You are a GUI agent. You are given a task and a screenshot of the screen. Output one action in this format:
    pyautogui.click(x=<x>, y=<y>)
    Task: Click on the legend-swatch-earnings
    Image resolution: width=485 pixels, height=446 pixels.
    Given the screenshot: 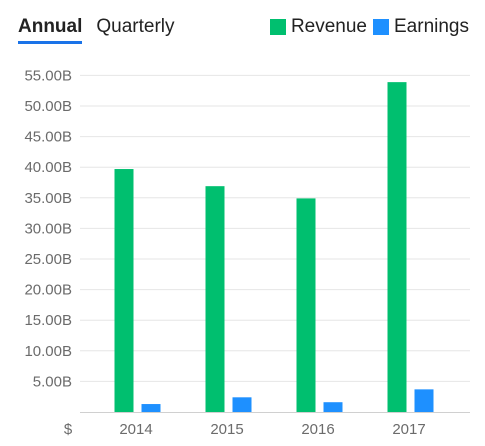 What is the action you would take?
    pyautogui.click(x=381, y=27)
    